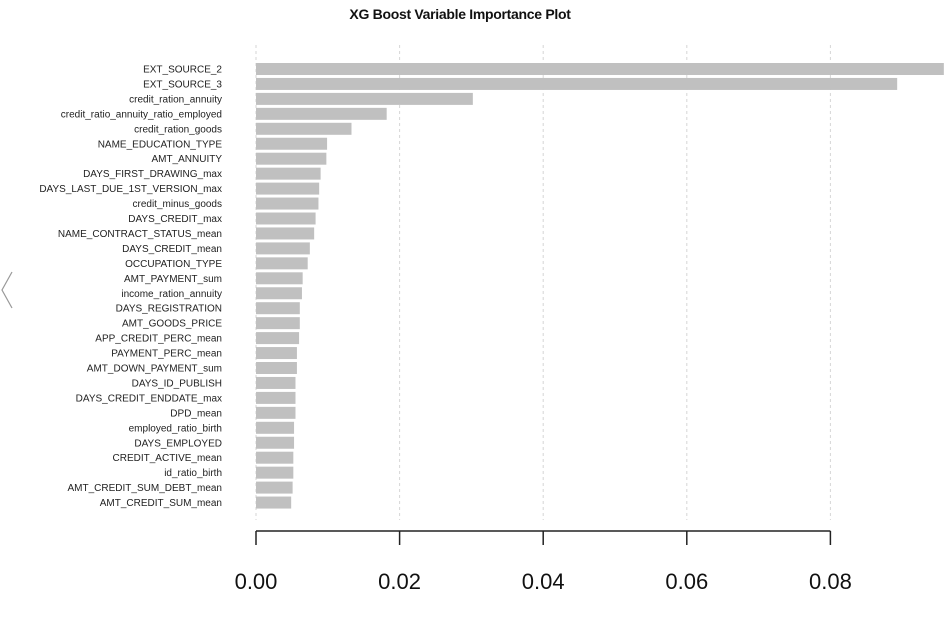 This screenshot has height=625, width=952. I want to click on category-label: credit_ration_goods, so click(178, 129).